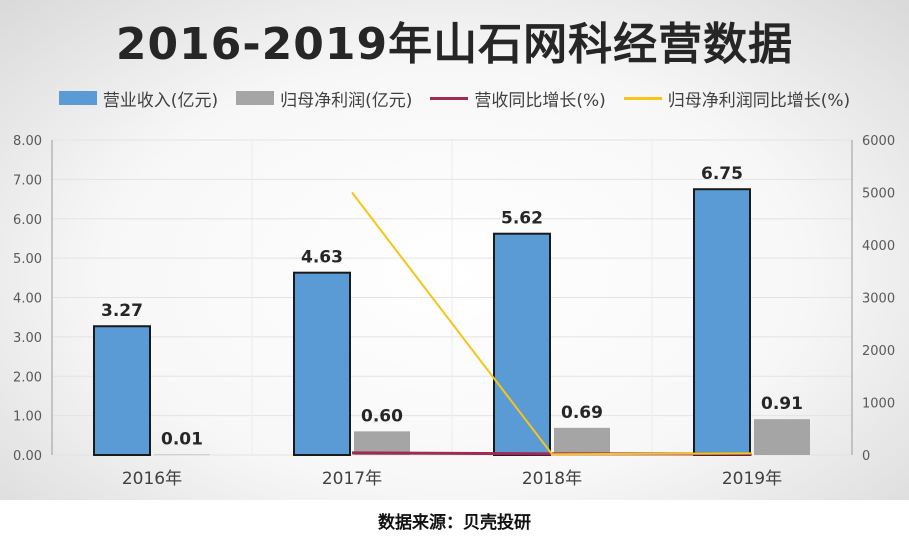 This screenshot has width=909, height=541. I want to click on legend-label: 归母净利润同比增长(%), so click(759, 100).